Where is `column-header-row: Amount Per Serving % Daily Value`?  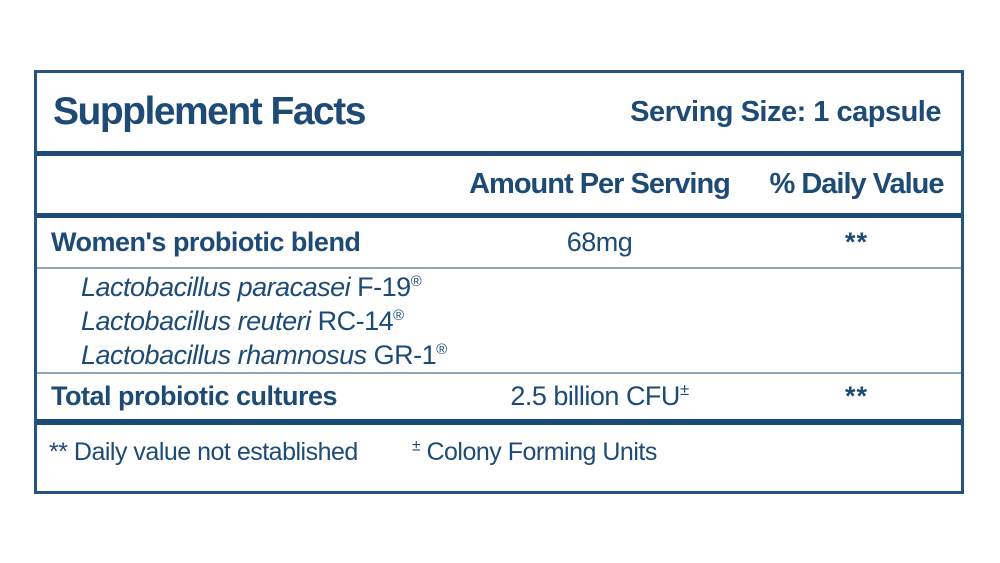
column-header-row: Amount Per Serving % Daily Value is located at coordinates (499, 184).